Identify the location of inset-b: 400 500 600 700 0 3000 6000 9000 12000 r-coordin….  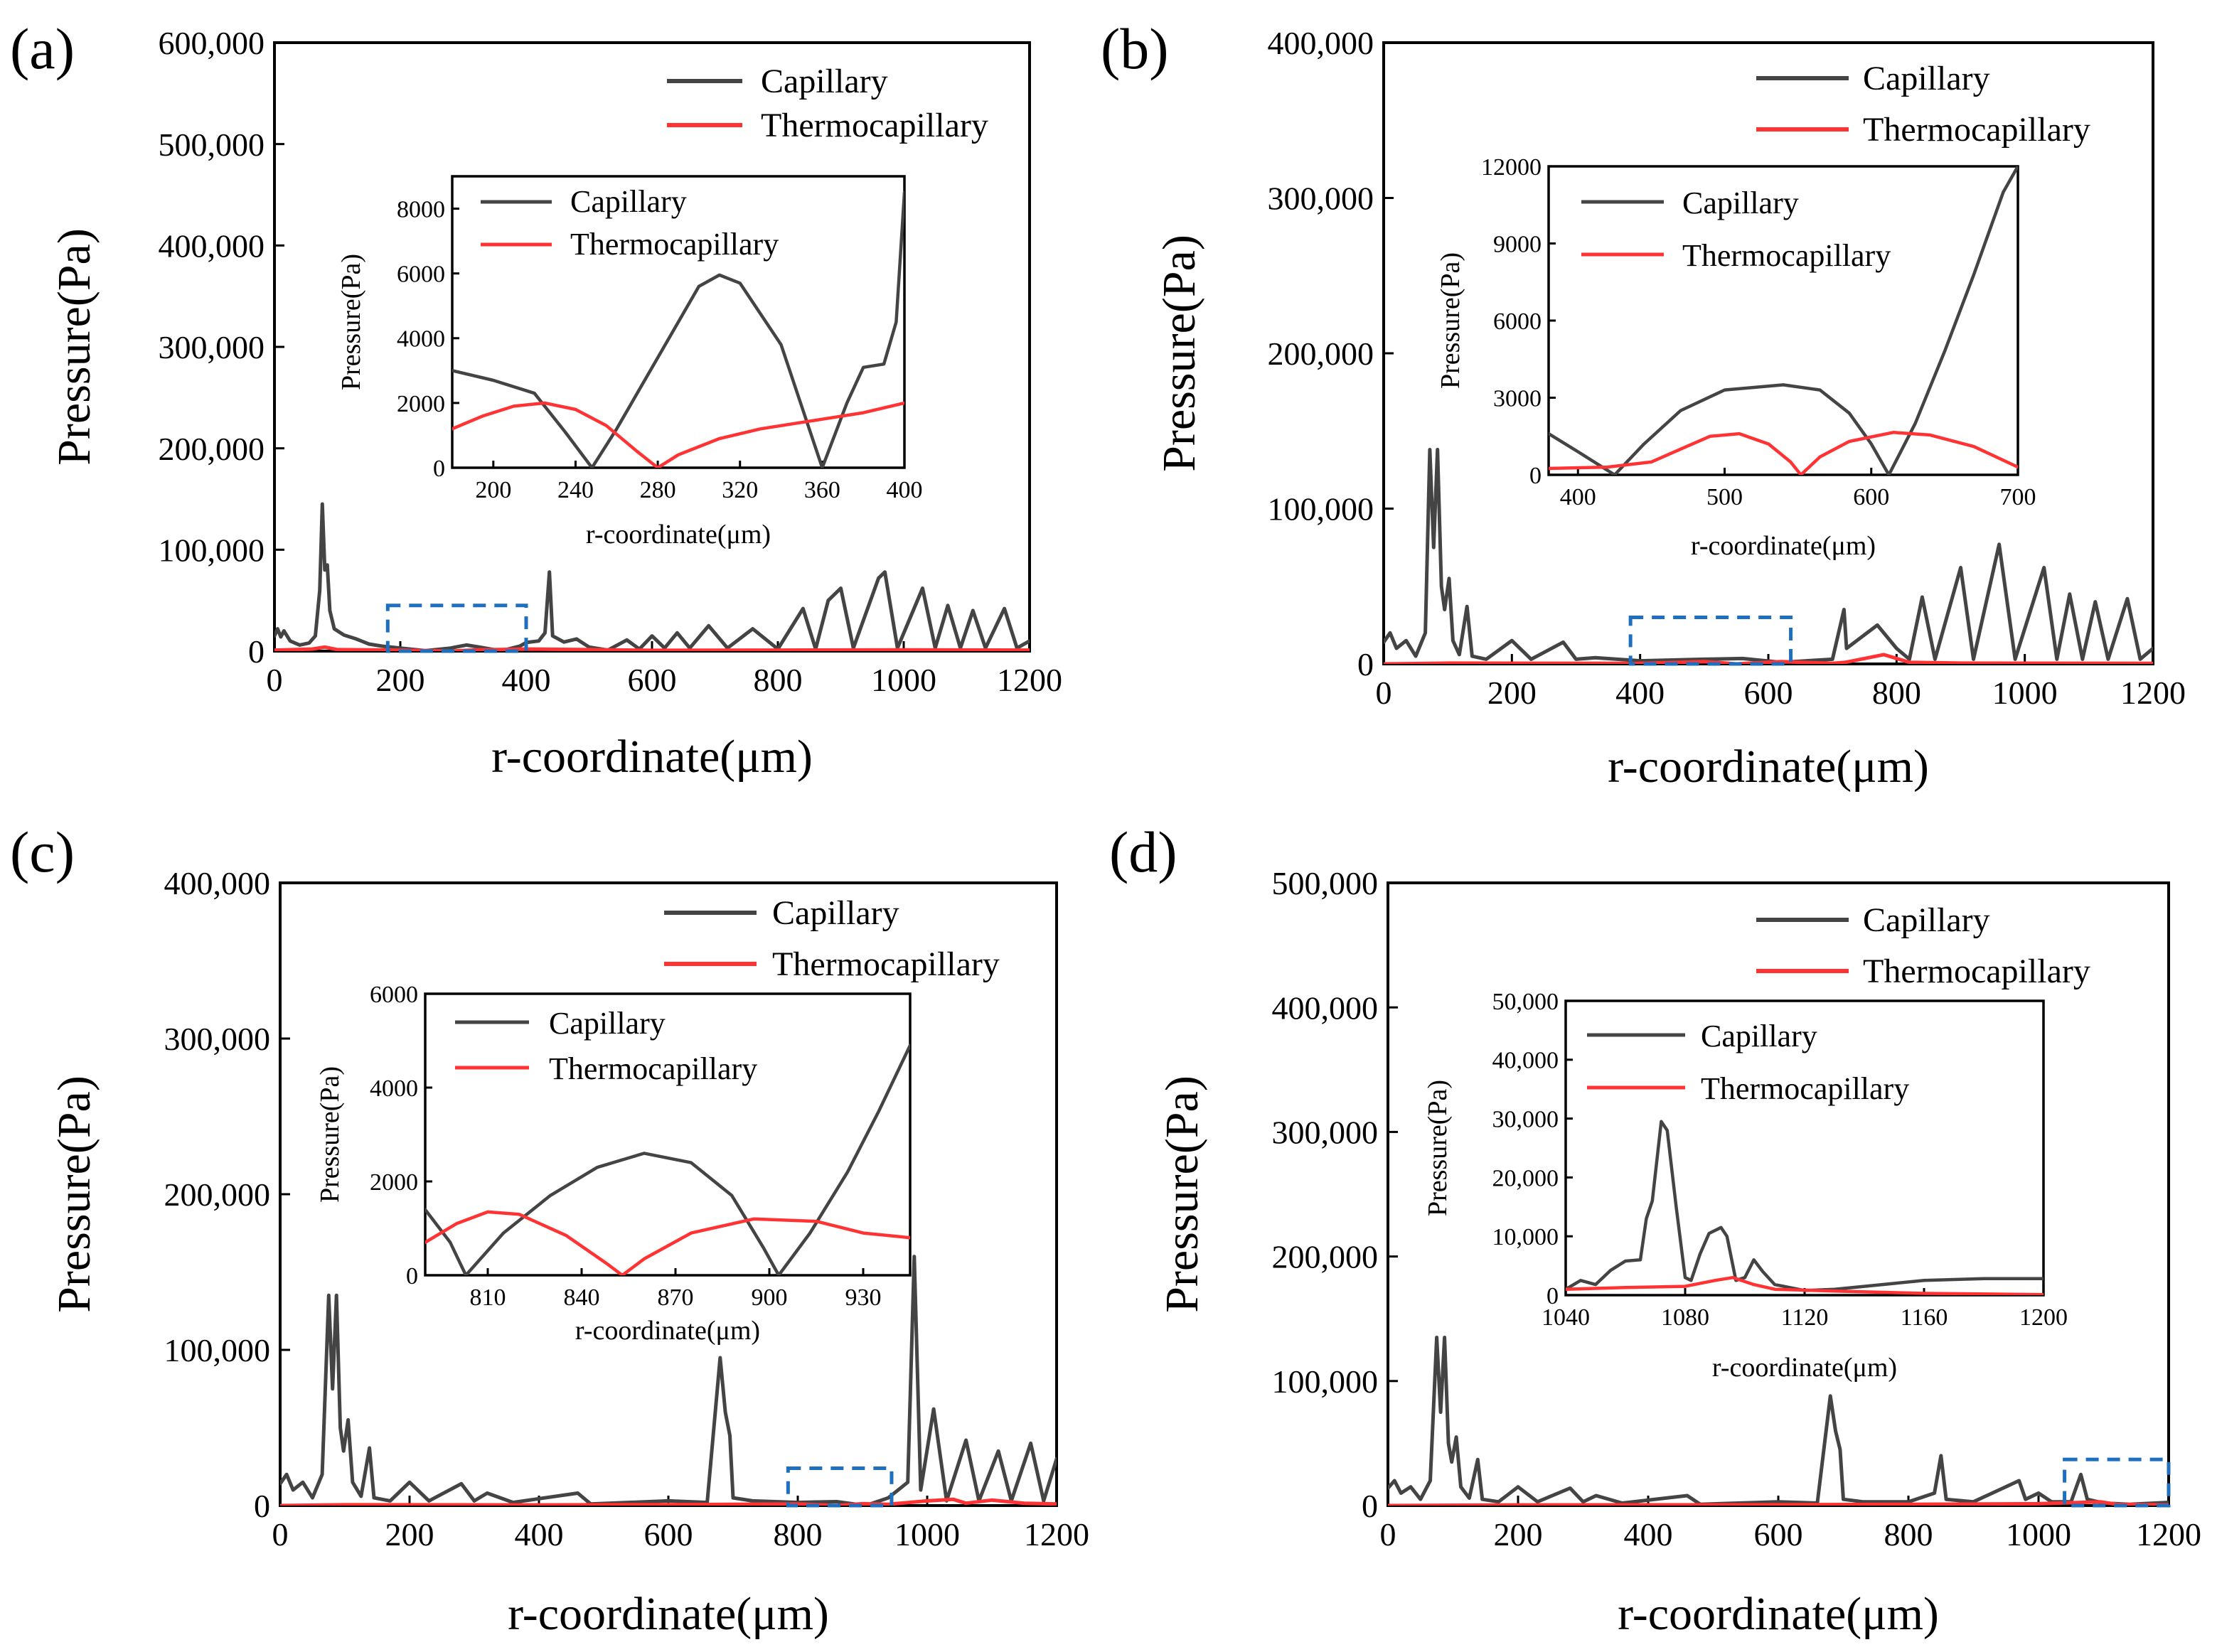
(1736, 357).